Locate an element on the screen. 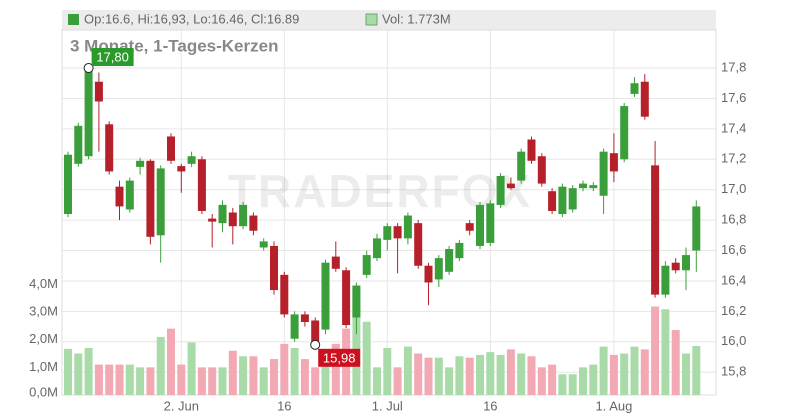  y-tick-label: 15,8 is located at coordinates (733, 371).